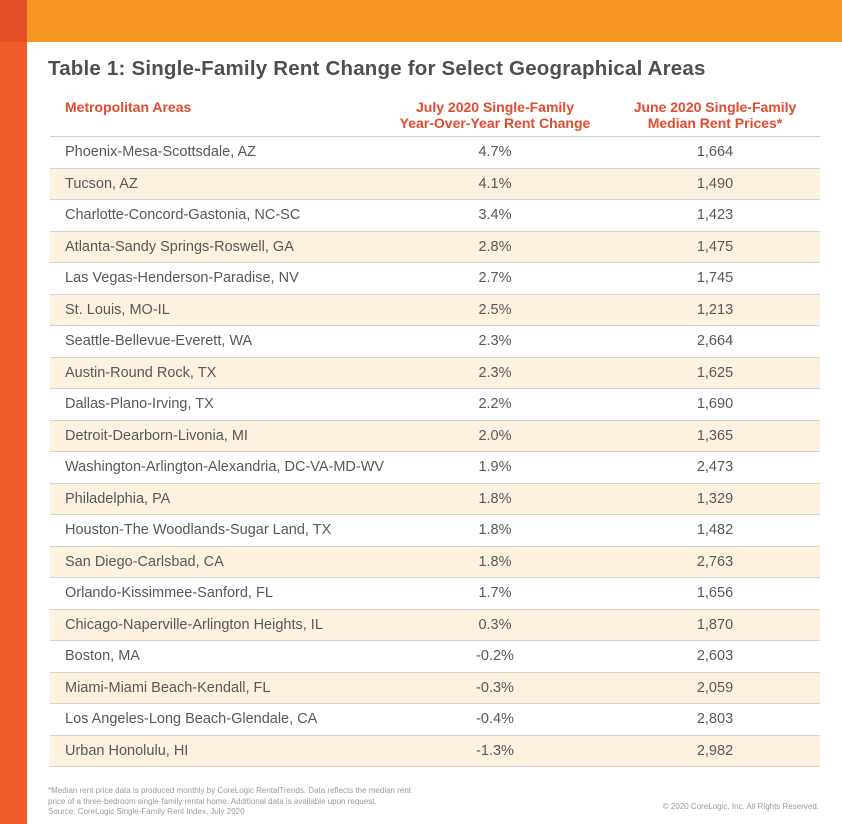  Describe the element at coordinates (715, 719) in the screenshot. I see `median-rent-cell: 2,803` at that location.